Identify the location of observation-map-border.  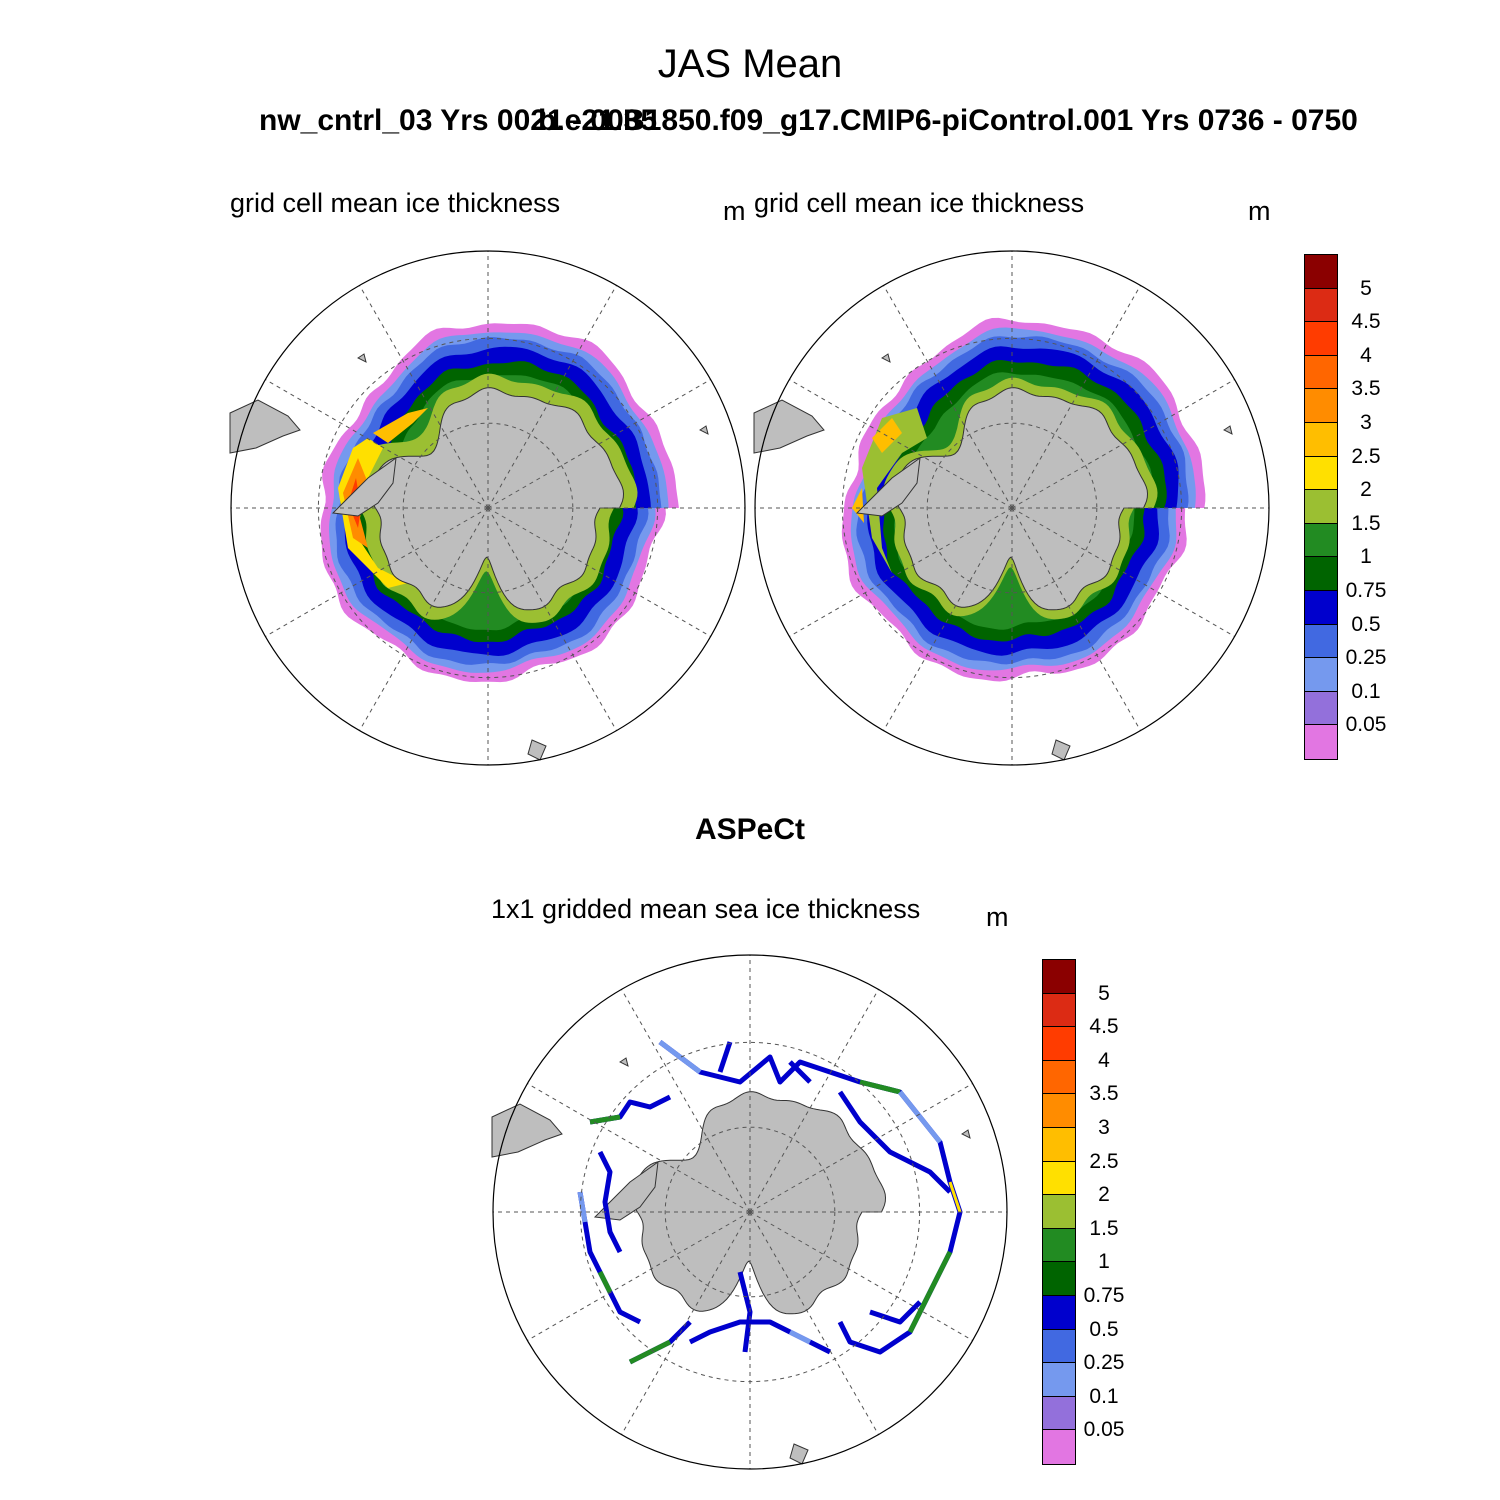
(750, 1212).